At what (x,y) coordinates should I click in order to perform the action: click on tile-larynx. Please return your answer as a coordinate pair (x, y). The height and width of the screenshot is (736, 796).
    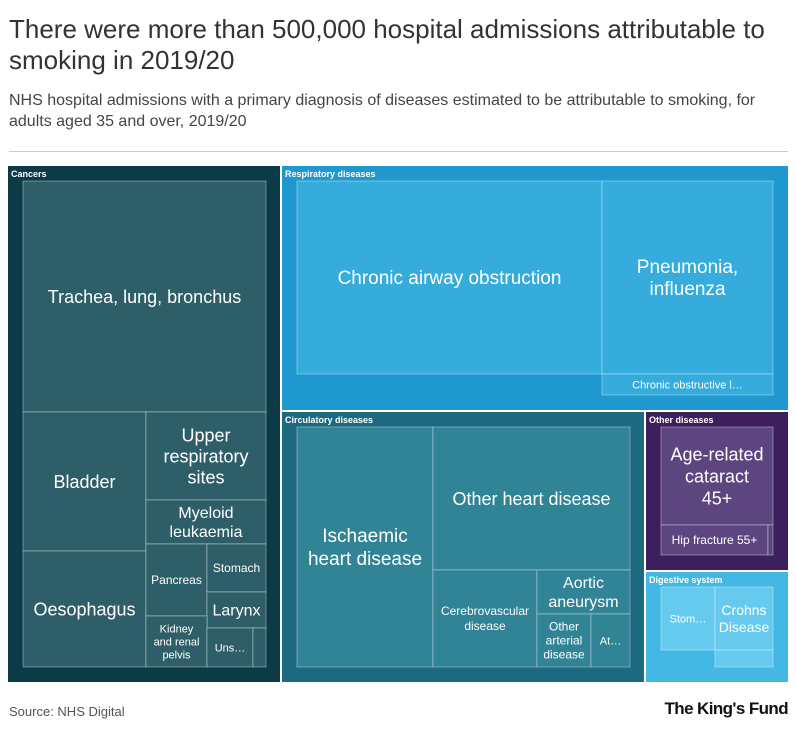
    Looking at the image, I should click on (236, 610).